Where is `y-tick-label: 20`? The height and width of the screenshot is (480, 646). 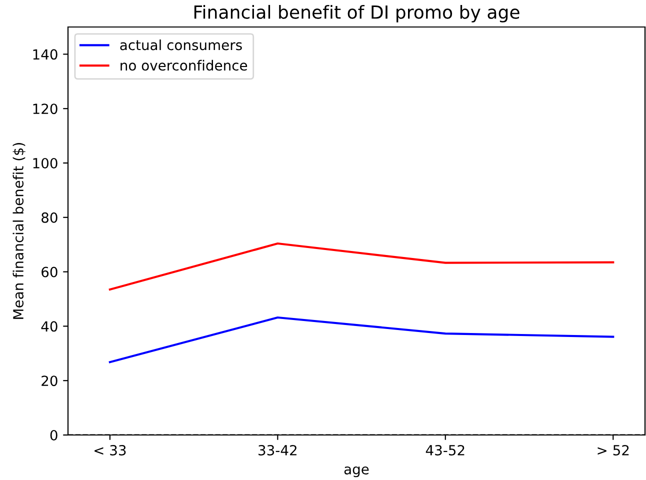
y-tick-label: 20 is located at coordinates (50, 381).